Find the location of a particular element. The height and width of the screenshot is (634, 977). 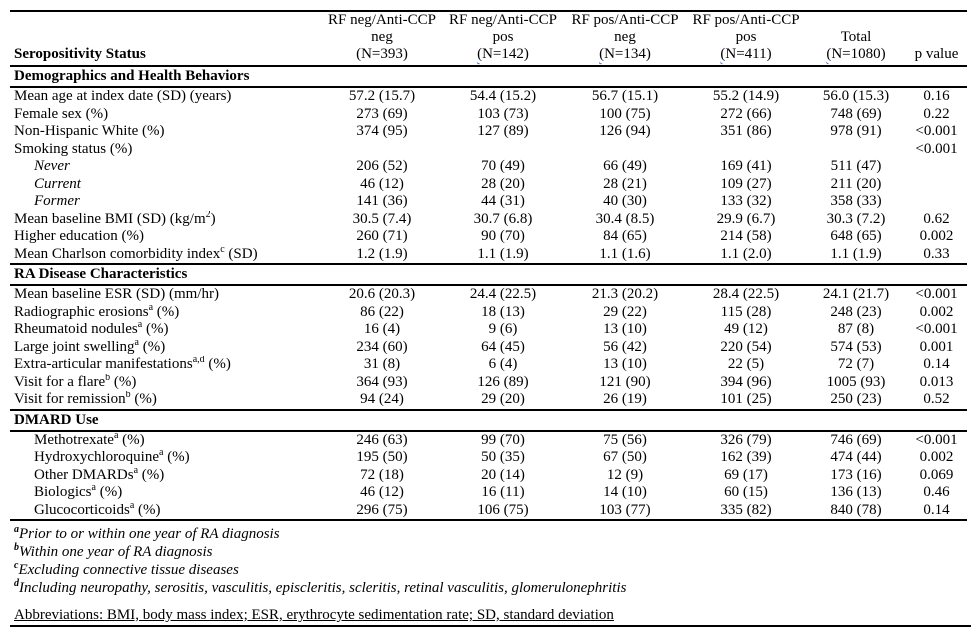

footnote-marker: b is located at coordinates (16, 547).